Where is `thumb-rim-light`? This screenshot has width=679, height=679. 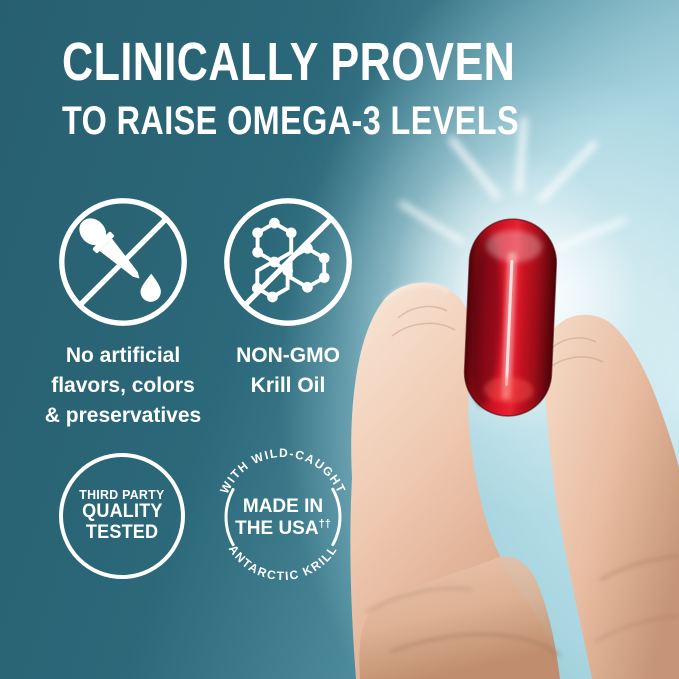 thumb-rim-light is located at coordinates (417, 292).